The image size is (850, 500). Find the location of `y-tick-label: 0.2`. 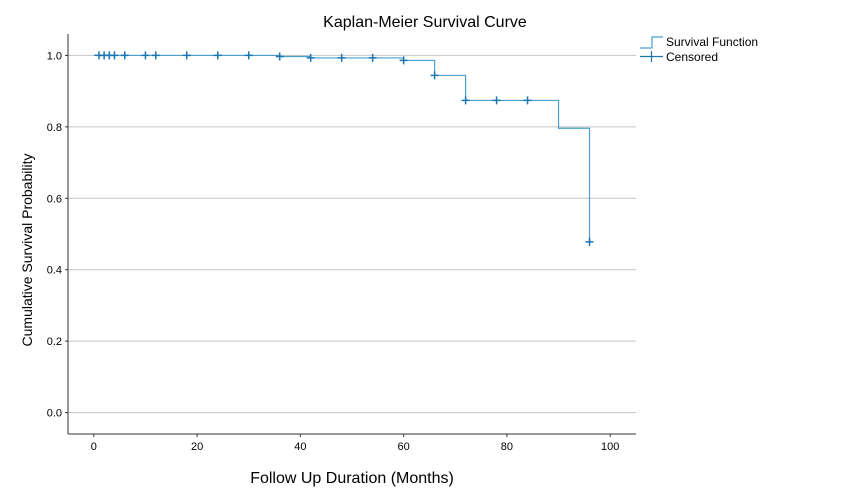

y-tick-label: 0.2 is located at coordinates (54, 342).